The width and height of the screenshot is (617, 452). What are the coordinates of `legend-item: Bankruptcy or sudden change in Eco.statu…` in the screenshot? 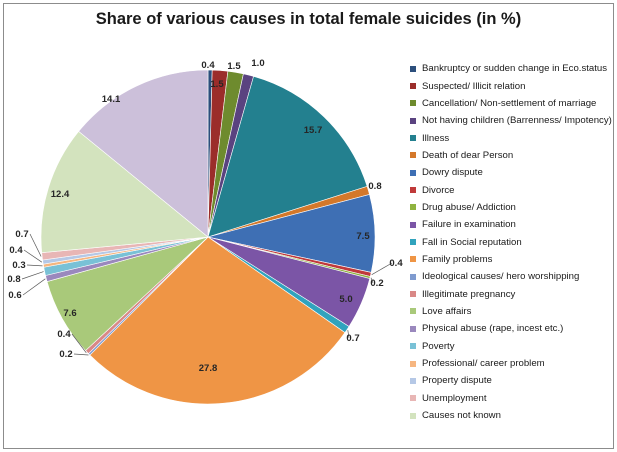 It's located at (512, 68).